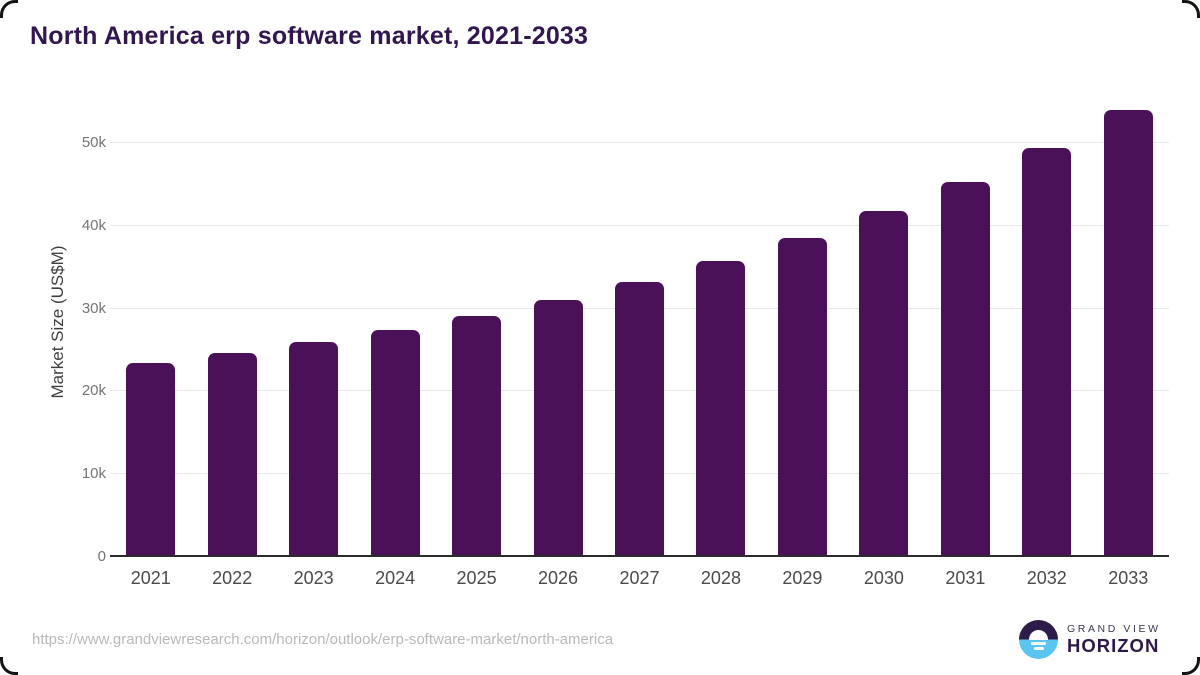 Image resolution: width=1200 pixels, height=675 pixels. I want to click on sun-shape, so click(1038, 634).